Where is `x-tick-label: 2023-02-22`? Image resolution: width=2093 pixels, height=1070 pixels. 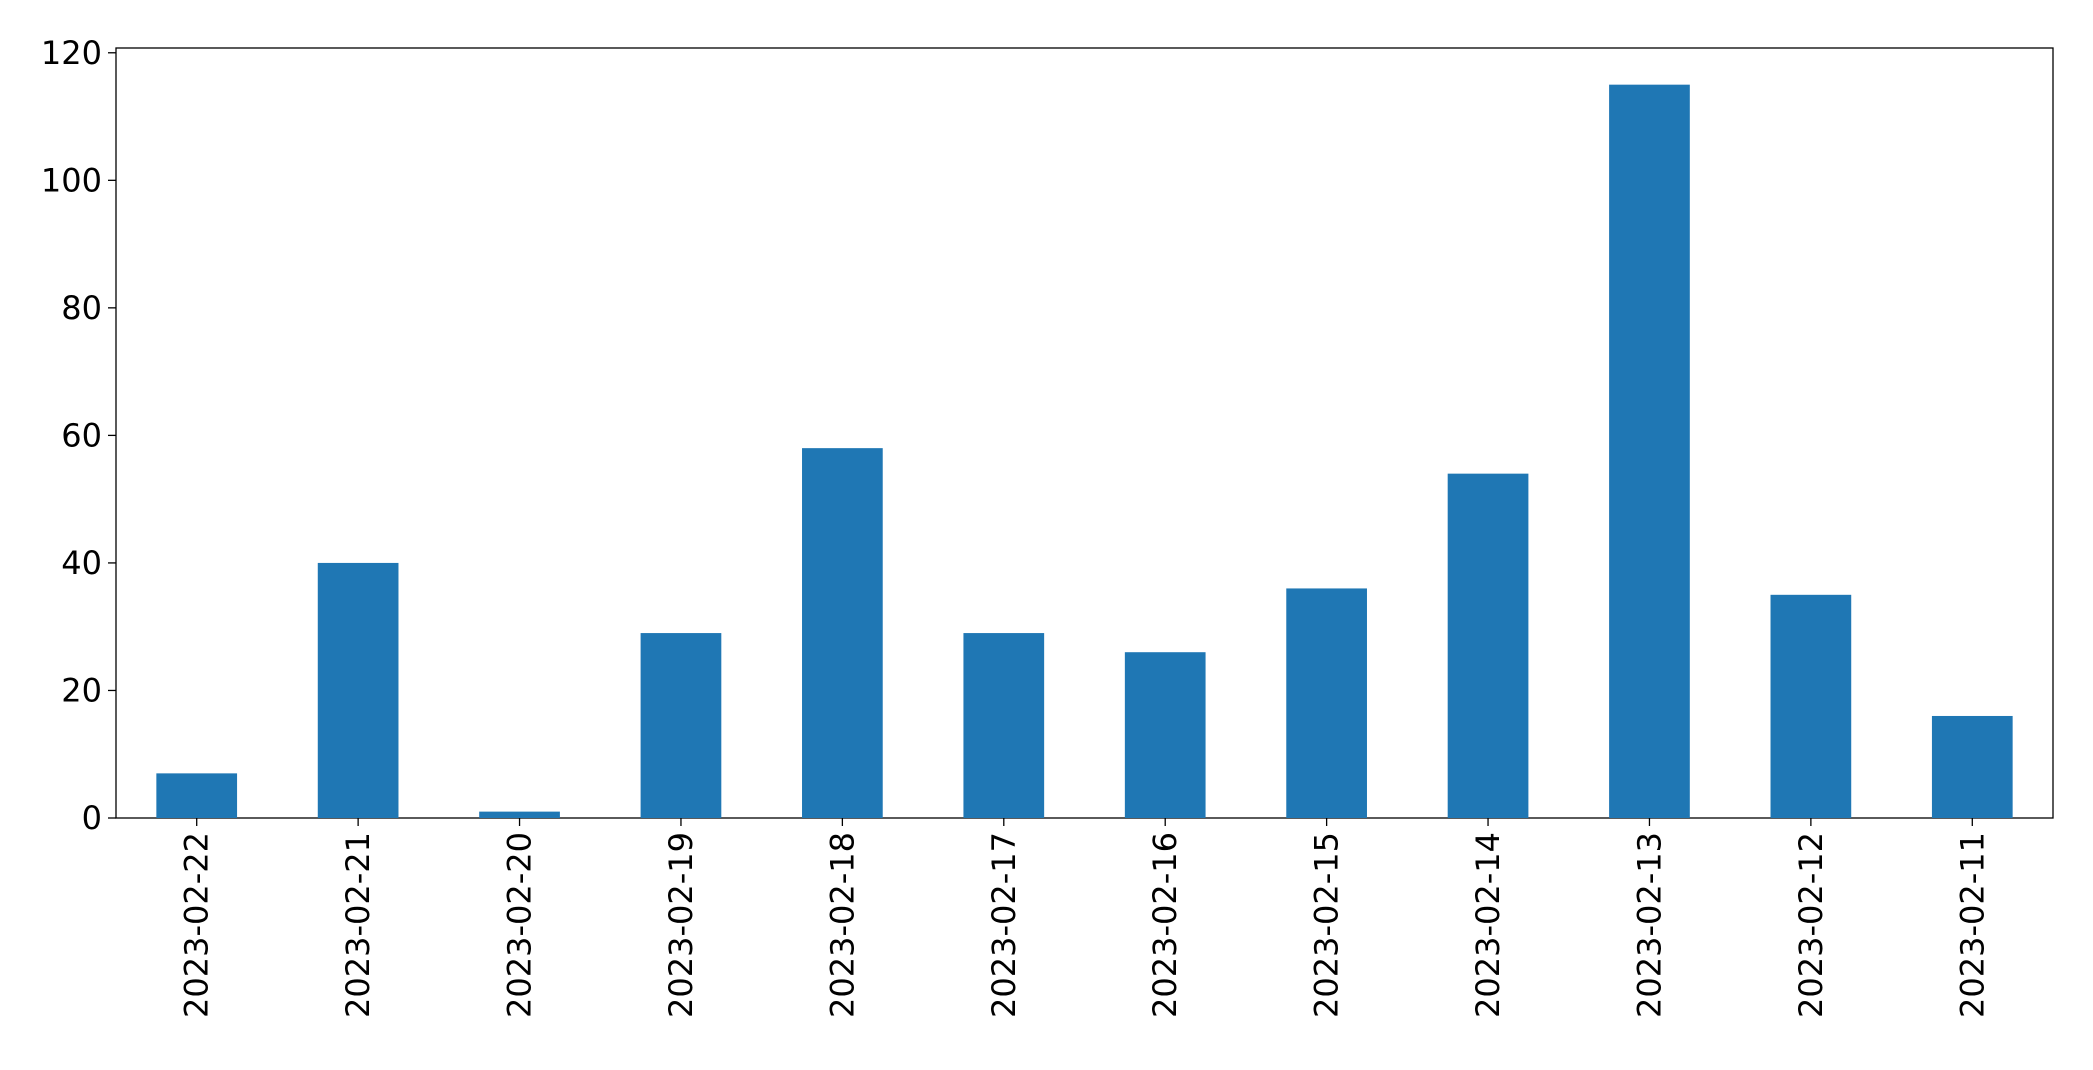
x-tick-label: 2023-02-22 is located at coordinates (197, 925).